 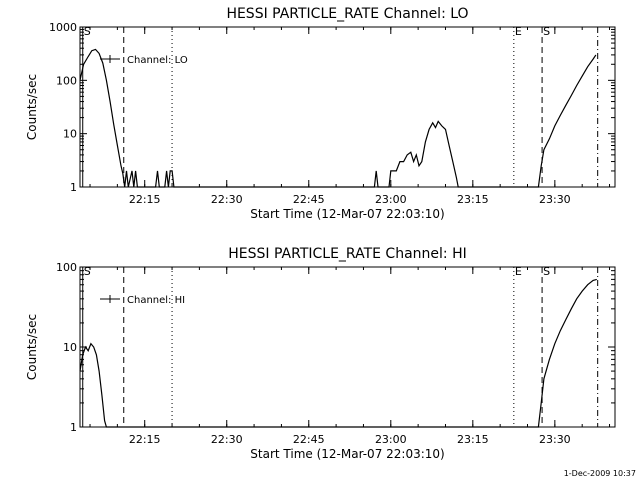 I want to click on chart-title: HESSI PARTICLE_RATE Channel: HI, so click(x=347, y=254).